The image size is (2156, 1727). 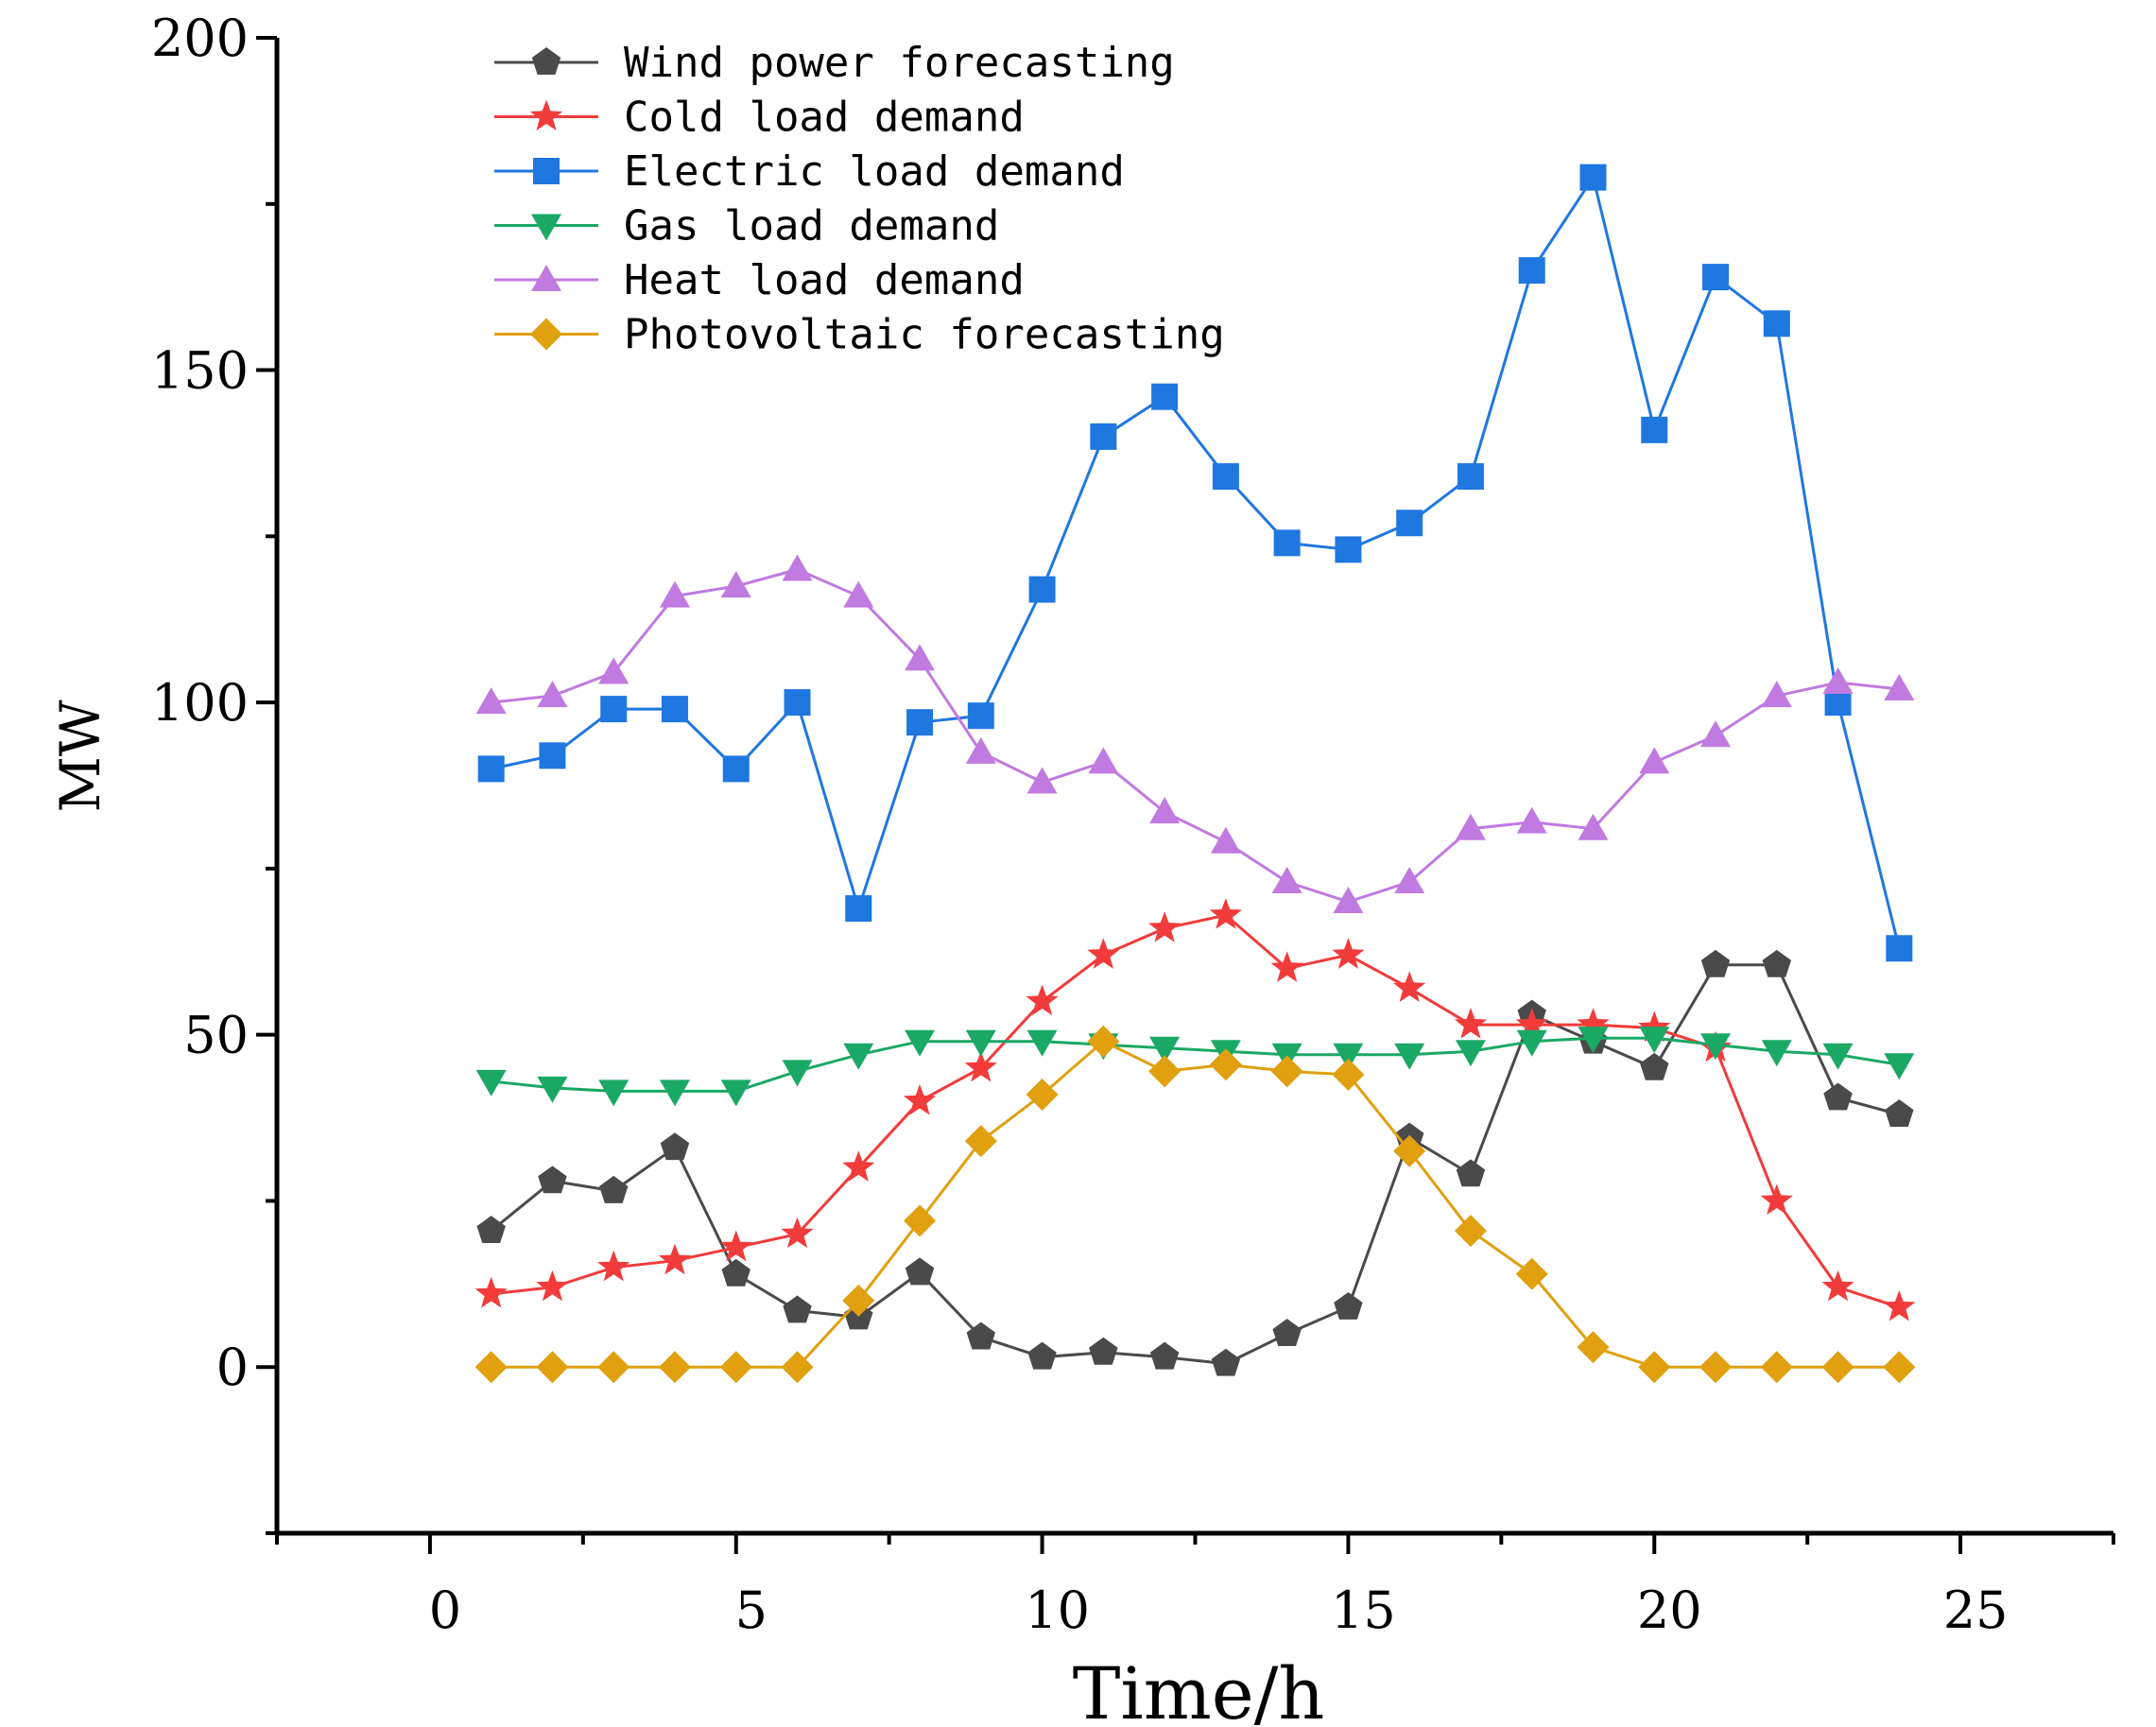 I want to click on legend-item: Gas load demand, so click(x=747, y=226).